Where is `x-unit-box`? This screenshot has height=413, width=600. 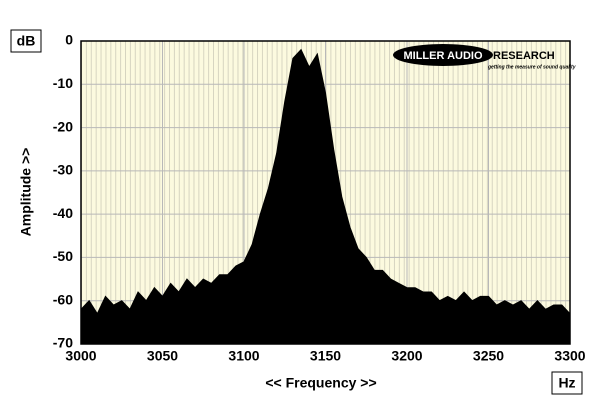
x-unit-box is located at coordinates (567, 383).